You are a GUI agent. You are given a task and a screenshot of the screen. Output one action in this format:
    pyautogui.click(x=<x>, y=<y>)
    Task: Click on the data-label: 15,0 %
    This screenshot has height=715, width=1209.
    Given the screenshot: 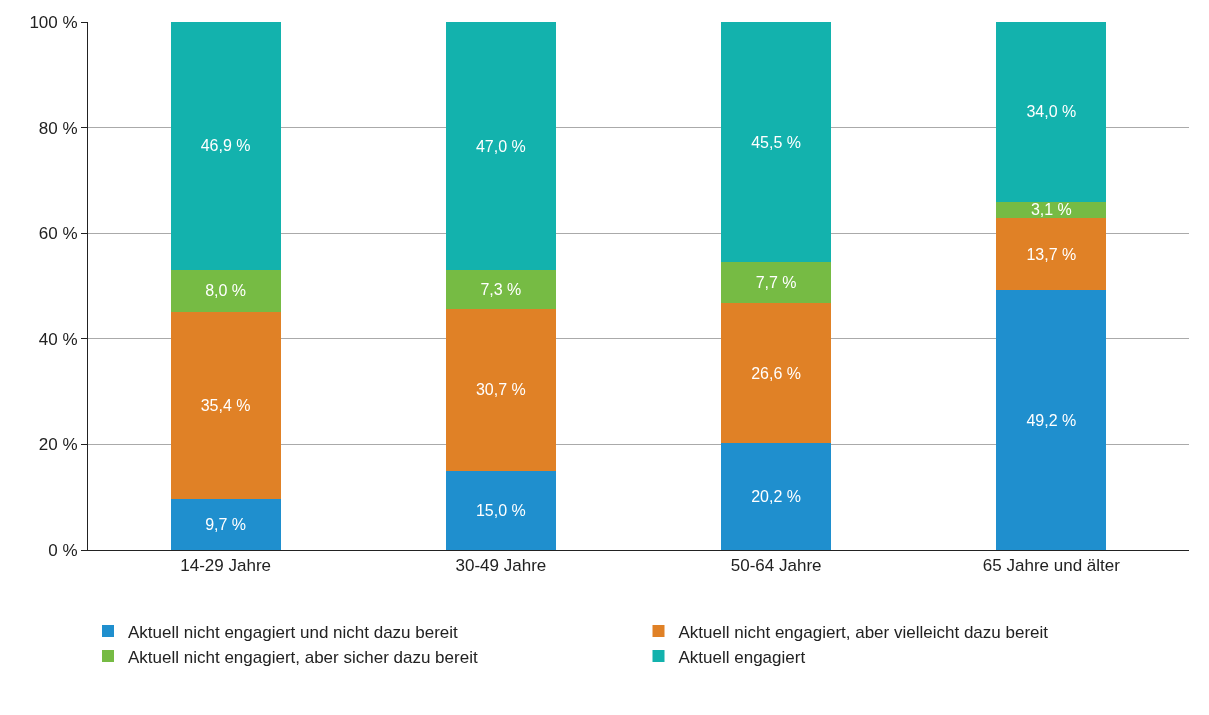 What is the action you would take?
    pyautogui.click(x=500, y=510)
    